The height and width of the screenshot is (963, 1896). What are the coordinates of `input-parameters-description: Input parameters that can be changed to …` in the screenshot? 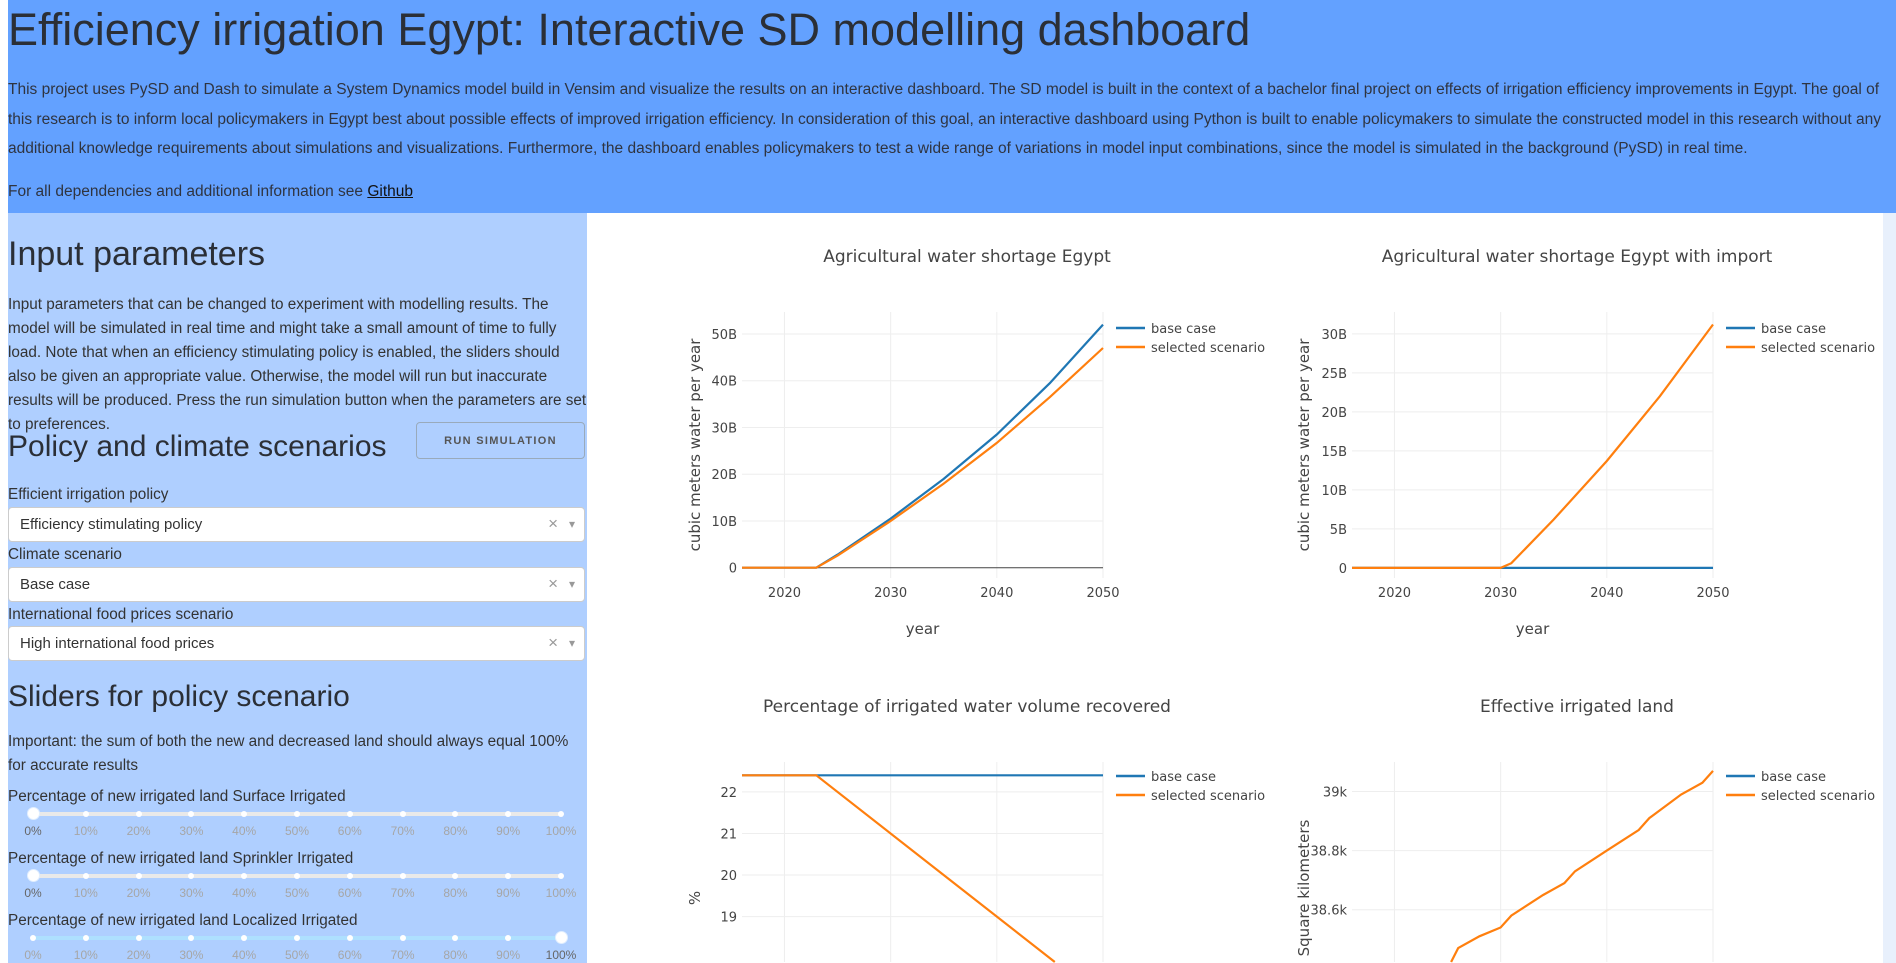 It's located at (297, 364).